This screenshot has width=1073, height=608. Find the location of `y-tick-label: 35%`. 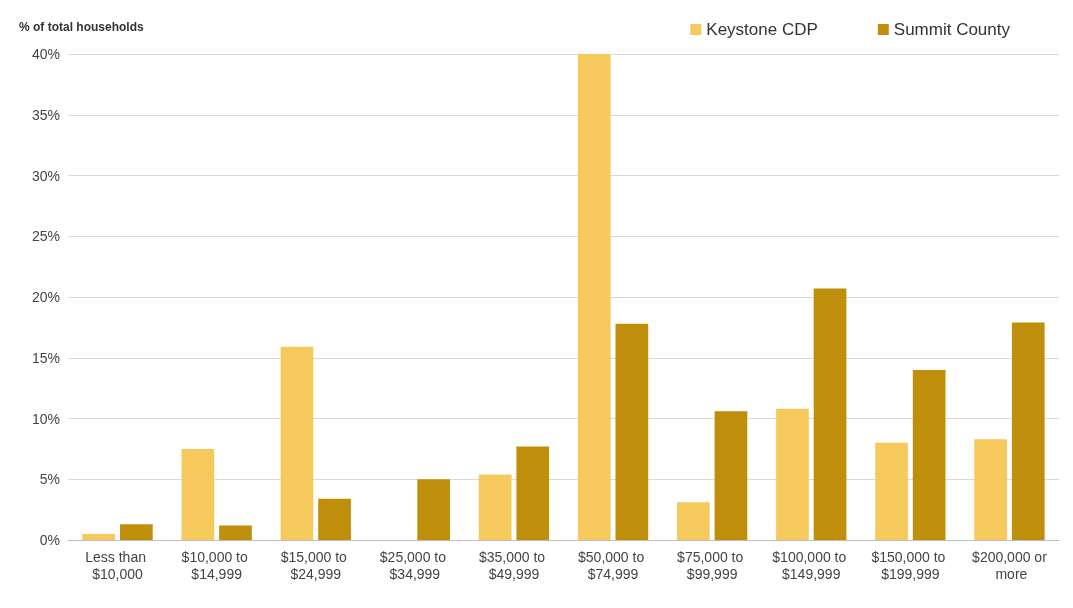

y-tick-label: 35% is located at coordinates (45, 114).